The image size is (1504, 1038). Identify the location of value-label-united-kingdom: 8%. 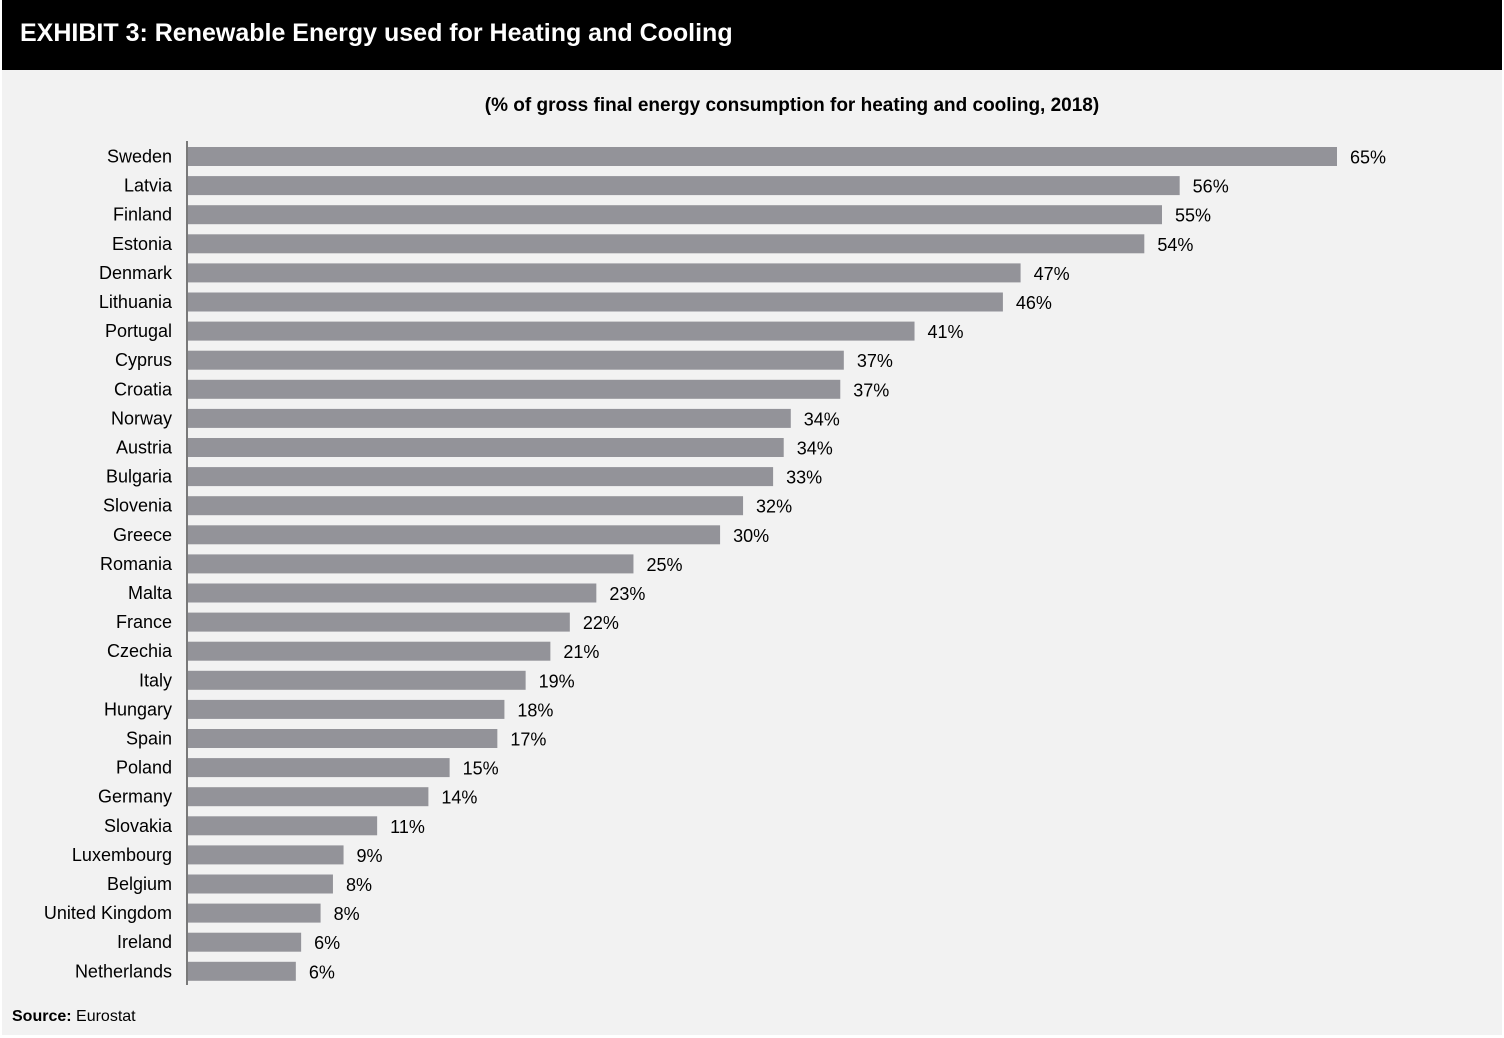
(347, 914).